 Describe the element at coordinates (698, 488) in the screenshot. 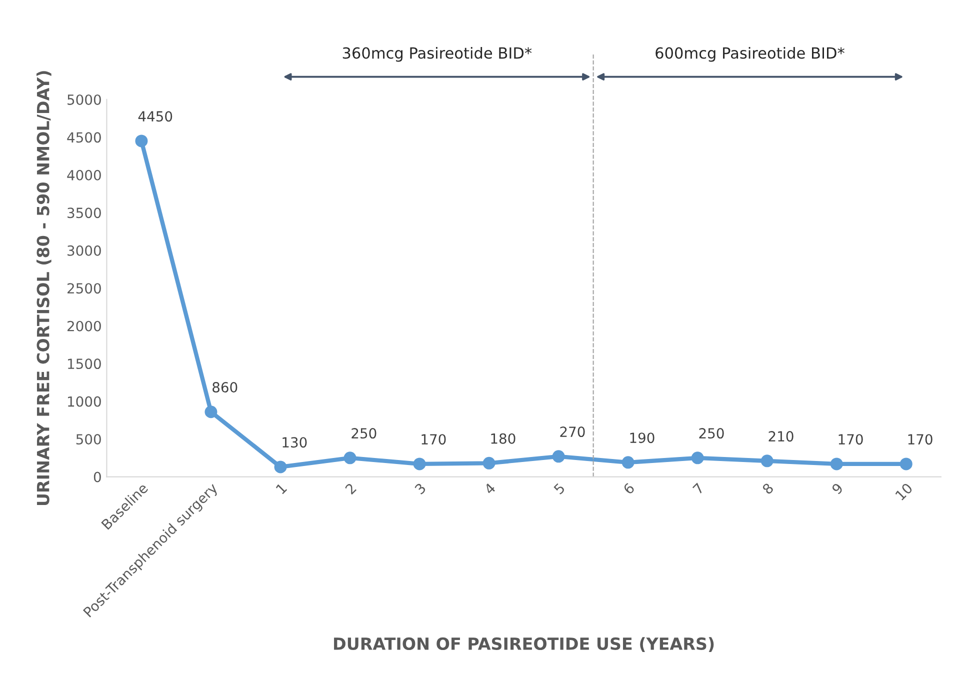

I see `x-tick-label: 7` at that location.